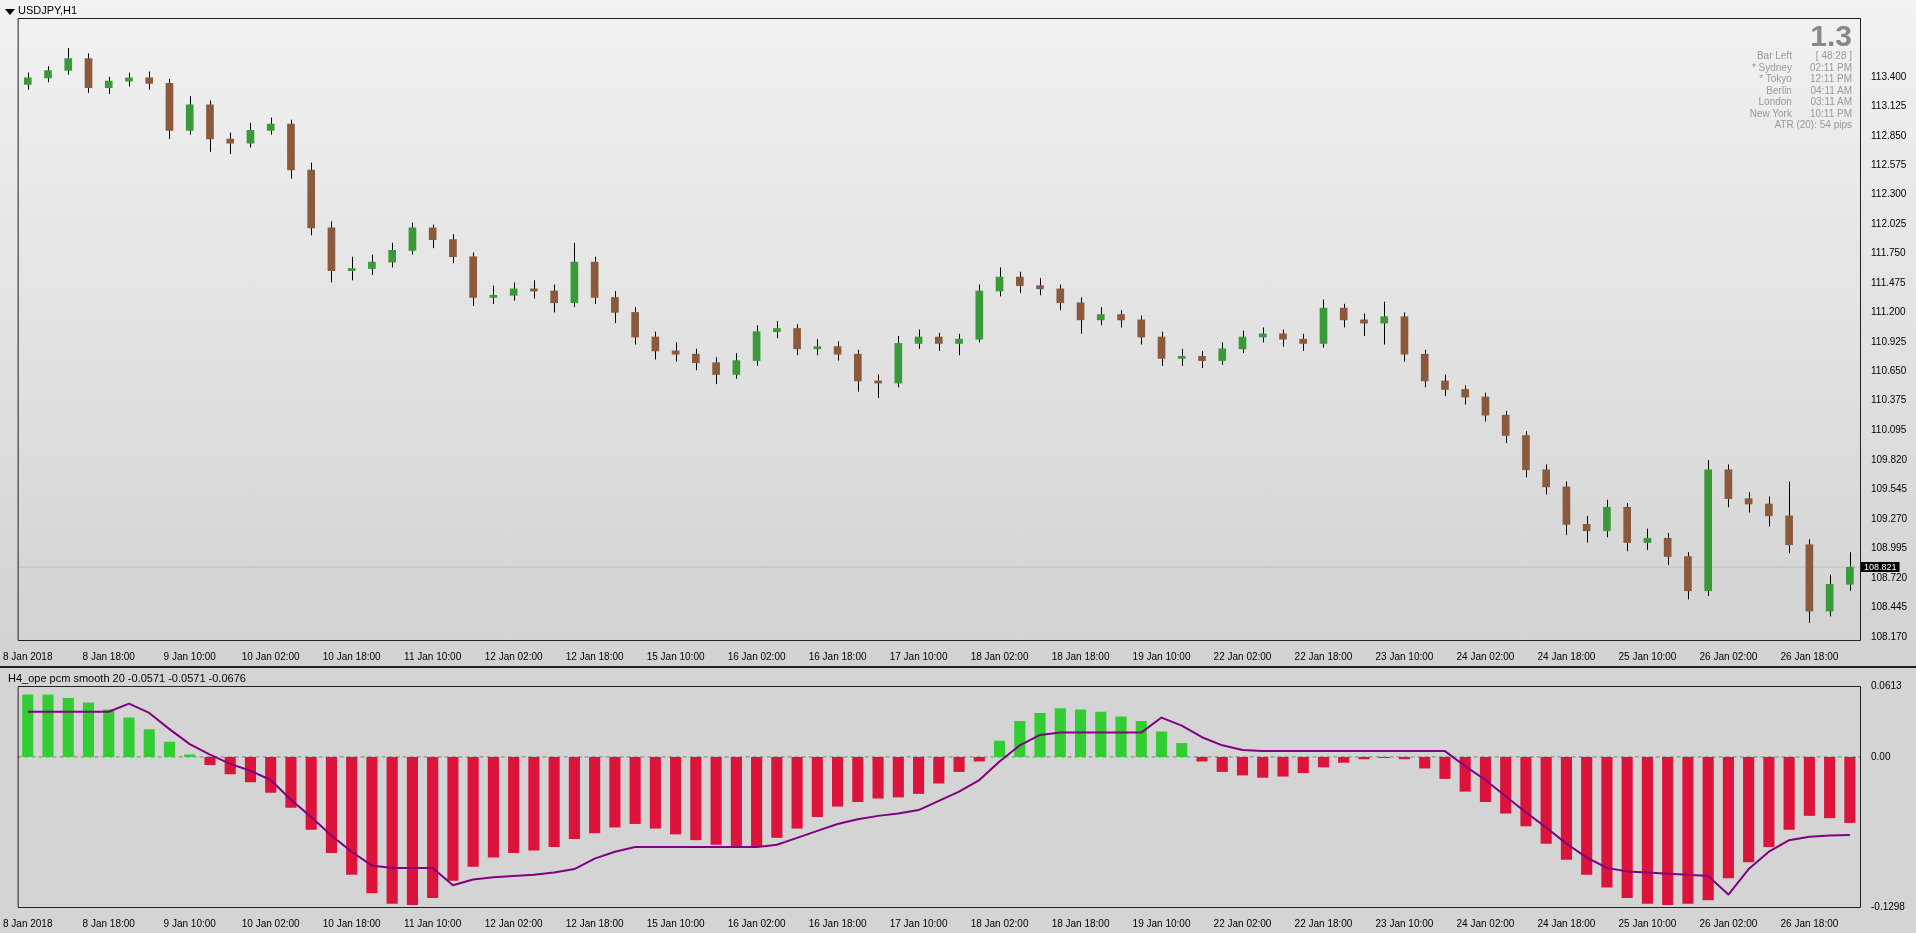 This screenshot has width=1916, height=933. Describe the element at coordinates (1485, 923) in the screenshot. I see `x-tick-label: 24 Jan 02:00` at that location.